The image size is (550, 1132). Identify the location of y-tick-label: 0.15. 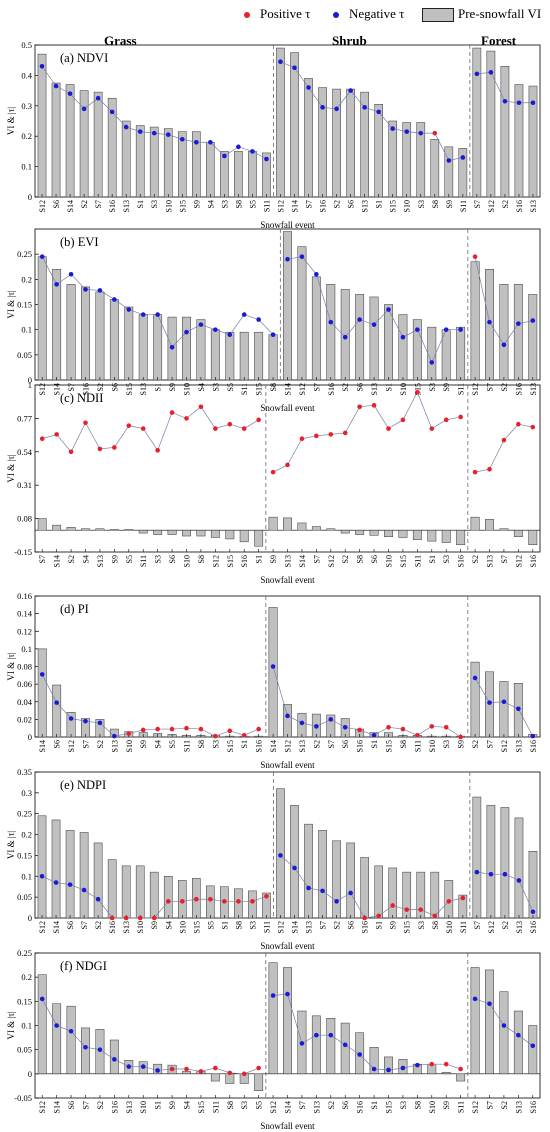
(24, 305).